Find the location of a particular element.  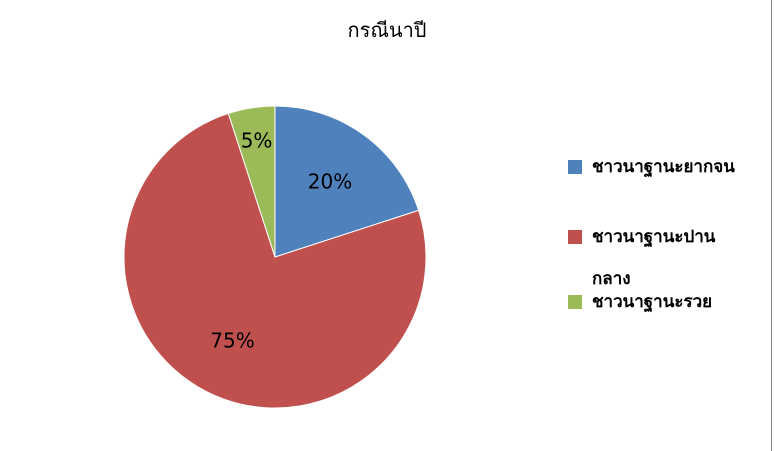

chart-title: กรณีนาปี is located at coordinates (387, 30).